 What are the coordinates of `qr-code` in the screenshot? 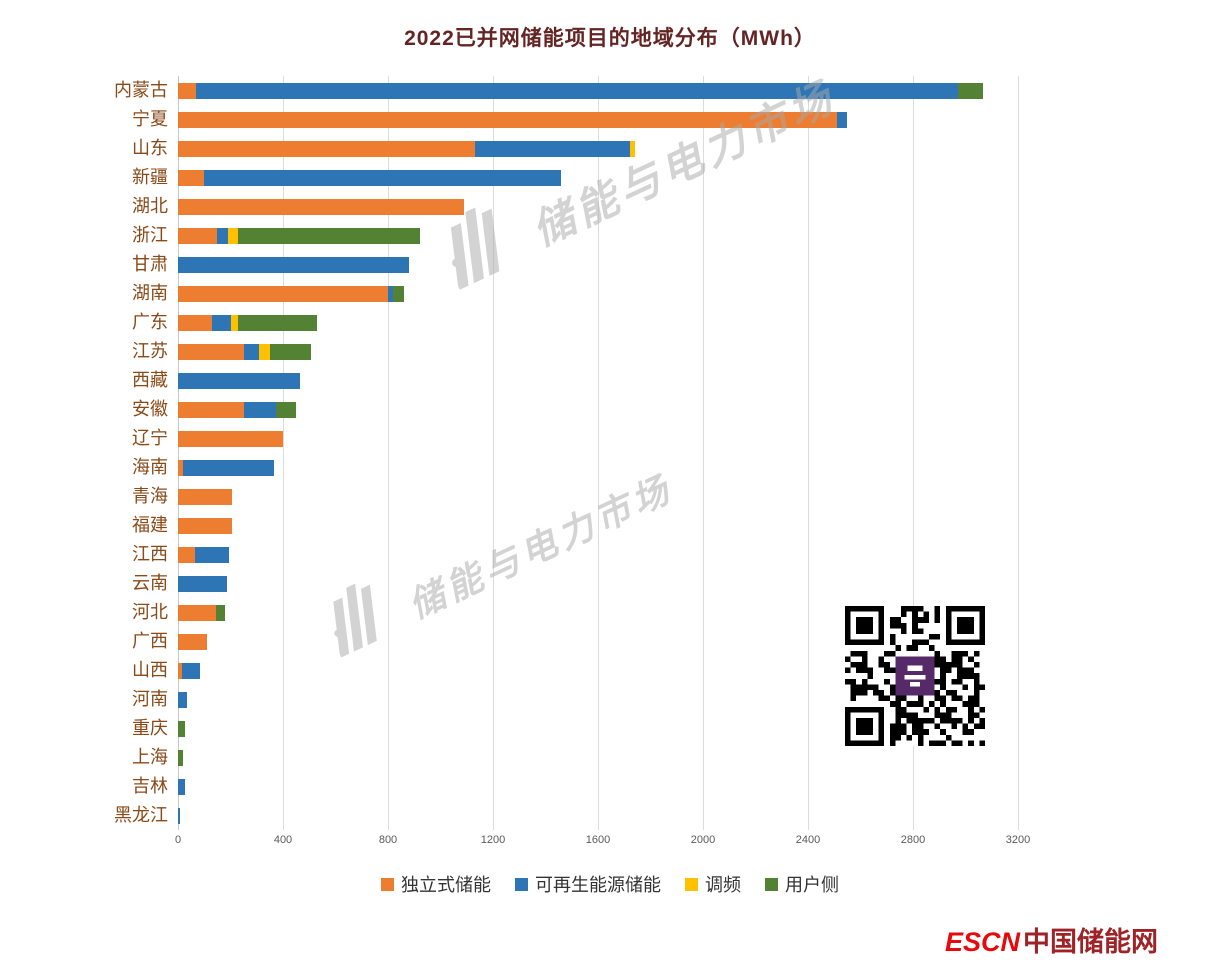 It's located at (915, 676).